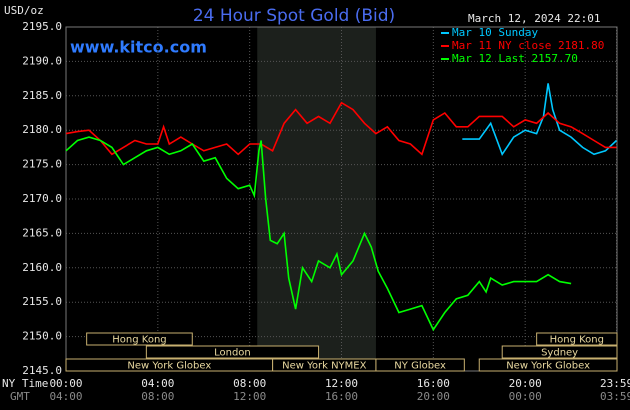 This screenshot has width=630, height=410. What do you see at coordinates (157, 396) in the screenshot?
I see `x2-tick-label: 08:00` at bounding box center [157, 396].